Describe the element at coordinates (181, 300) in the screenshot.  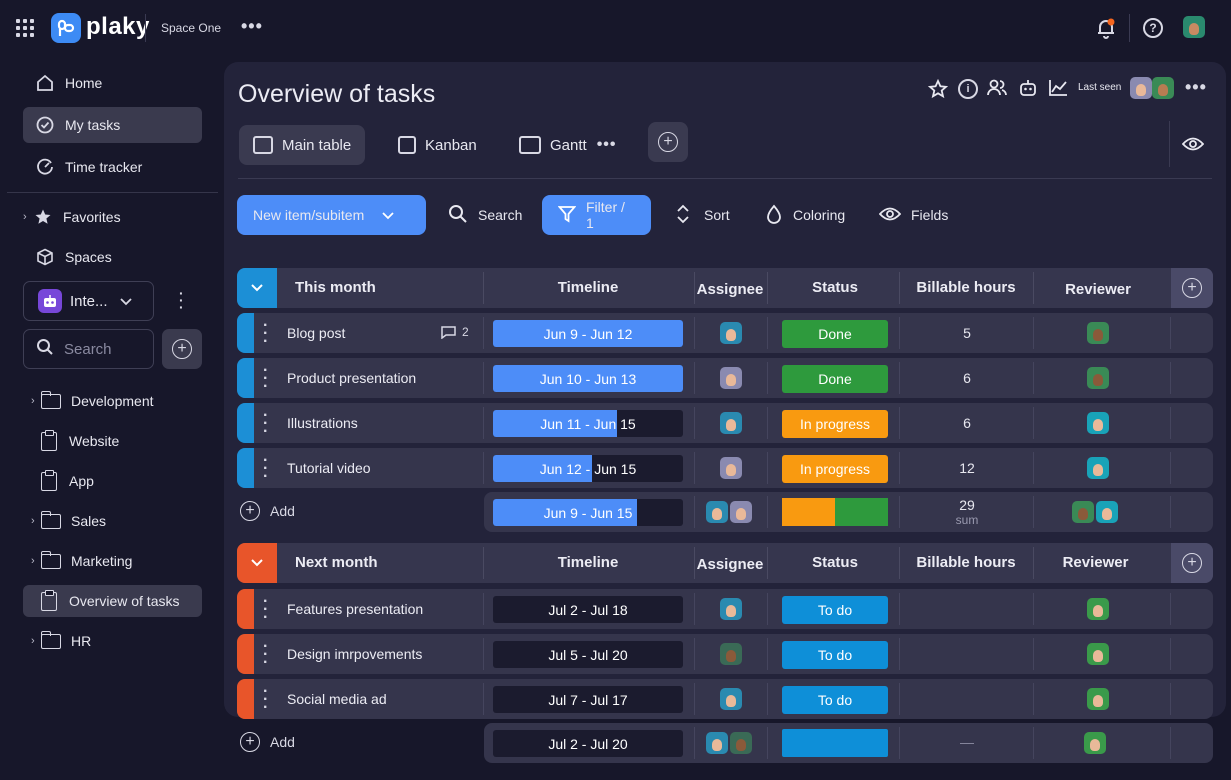
I see `vertical-more-icon: · · ·` at that location.